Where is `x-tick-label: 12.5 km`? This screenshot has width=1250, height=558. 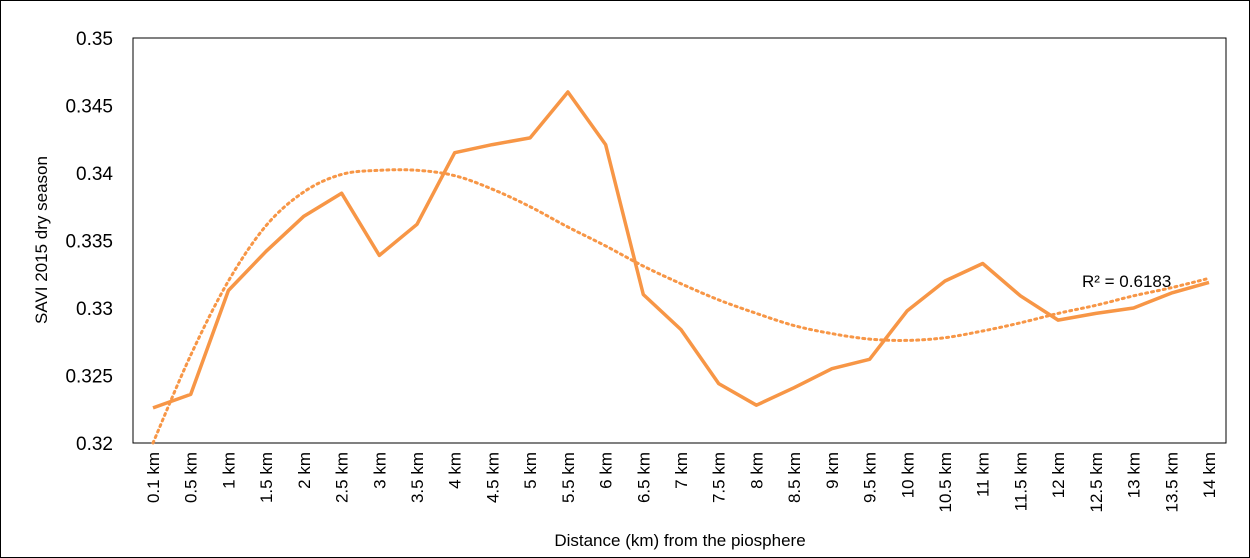
x-tick-label: 12.5 km is located at coordinates (1096, 482).